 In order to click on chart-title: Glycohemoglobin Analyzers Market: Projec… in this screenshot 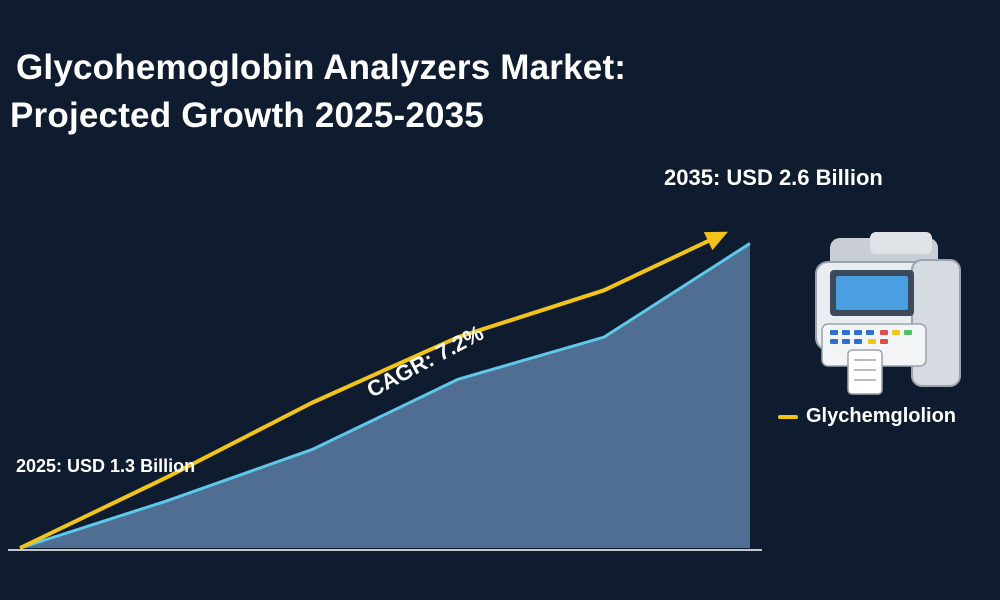, I will do `click(318, 92)`.